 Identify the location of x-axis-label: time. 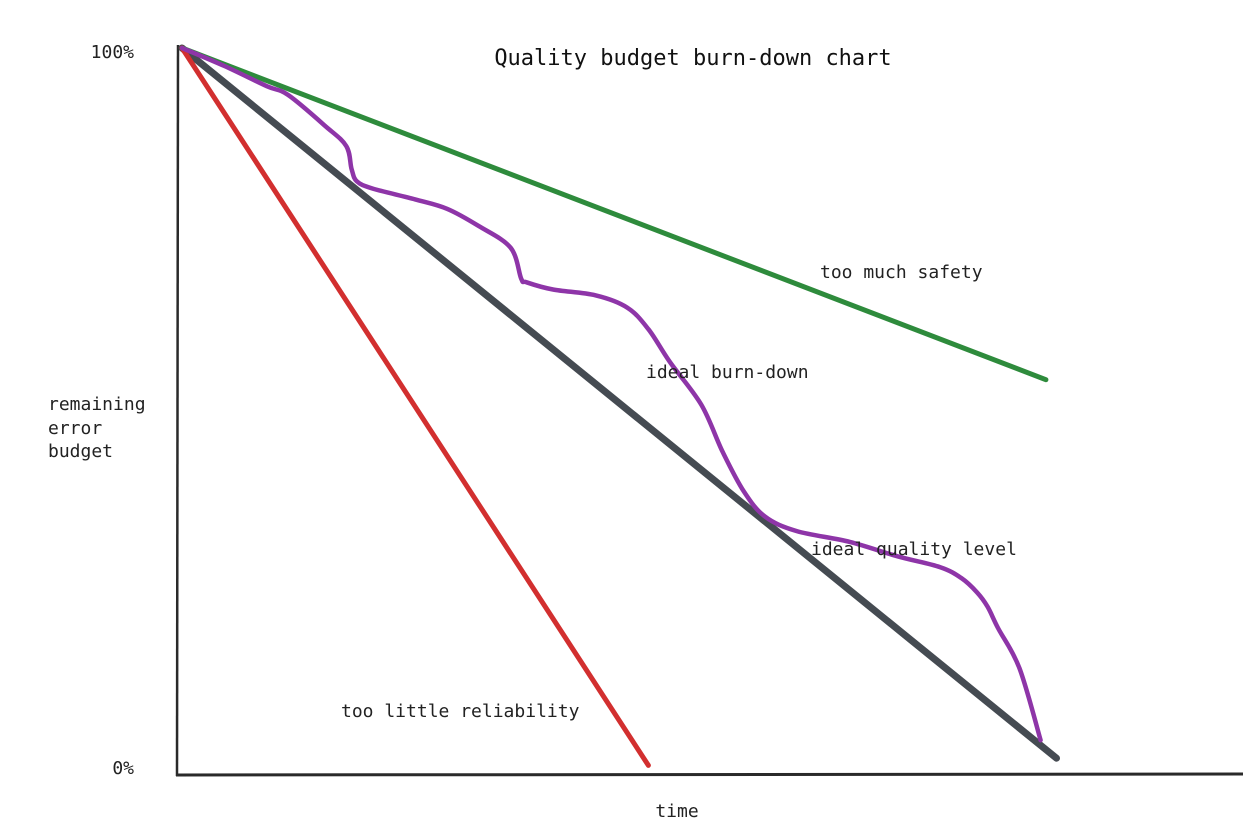
(676, 811).